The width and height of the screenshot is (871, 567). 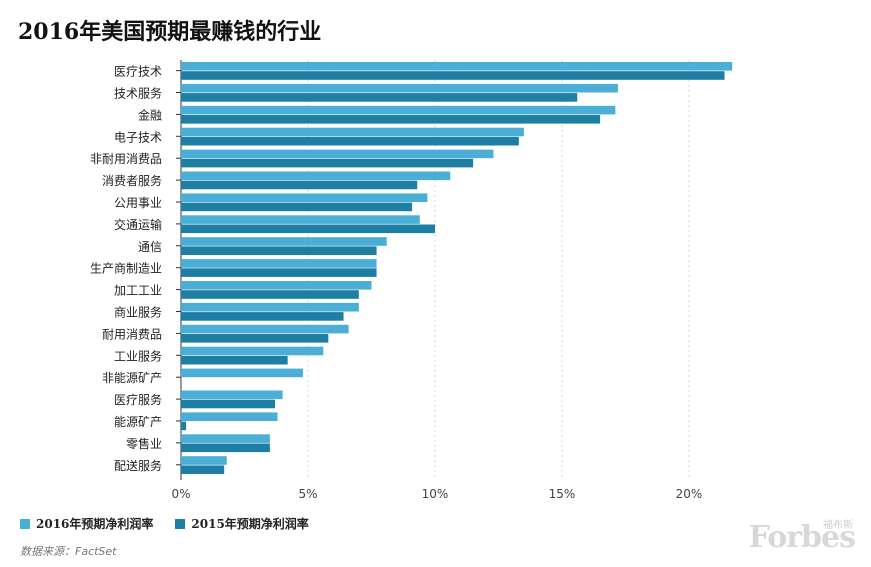 I want to click on legend-swatch-2016, so click(x=25, y=523).